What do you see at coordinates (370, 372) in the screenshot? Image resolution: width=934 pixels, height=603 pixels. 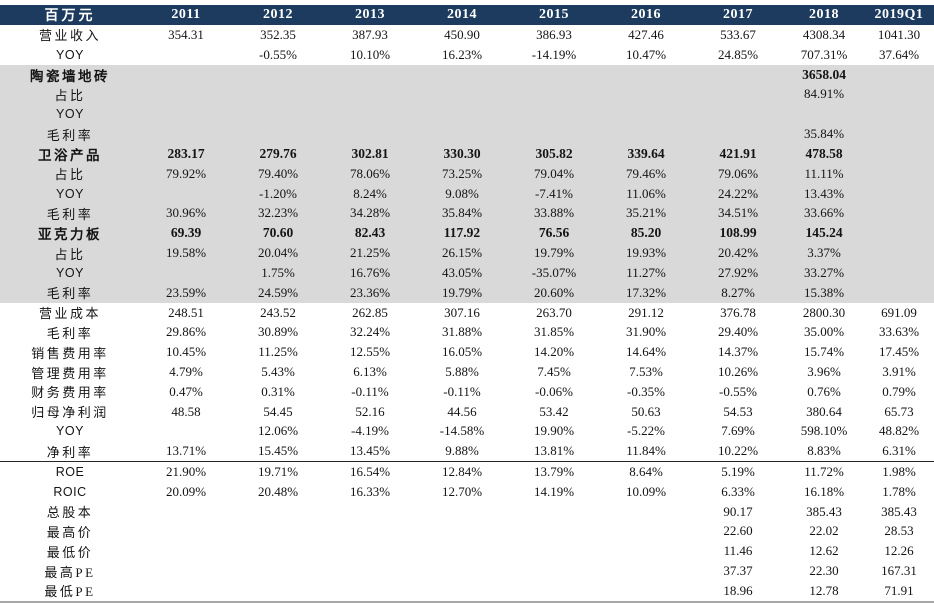 I see `data-cell: 6.13%` at bounding box center [370, 372].